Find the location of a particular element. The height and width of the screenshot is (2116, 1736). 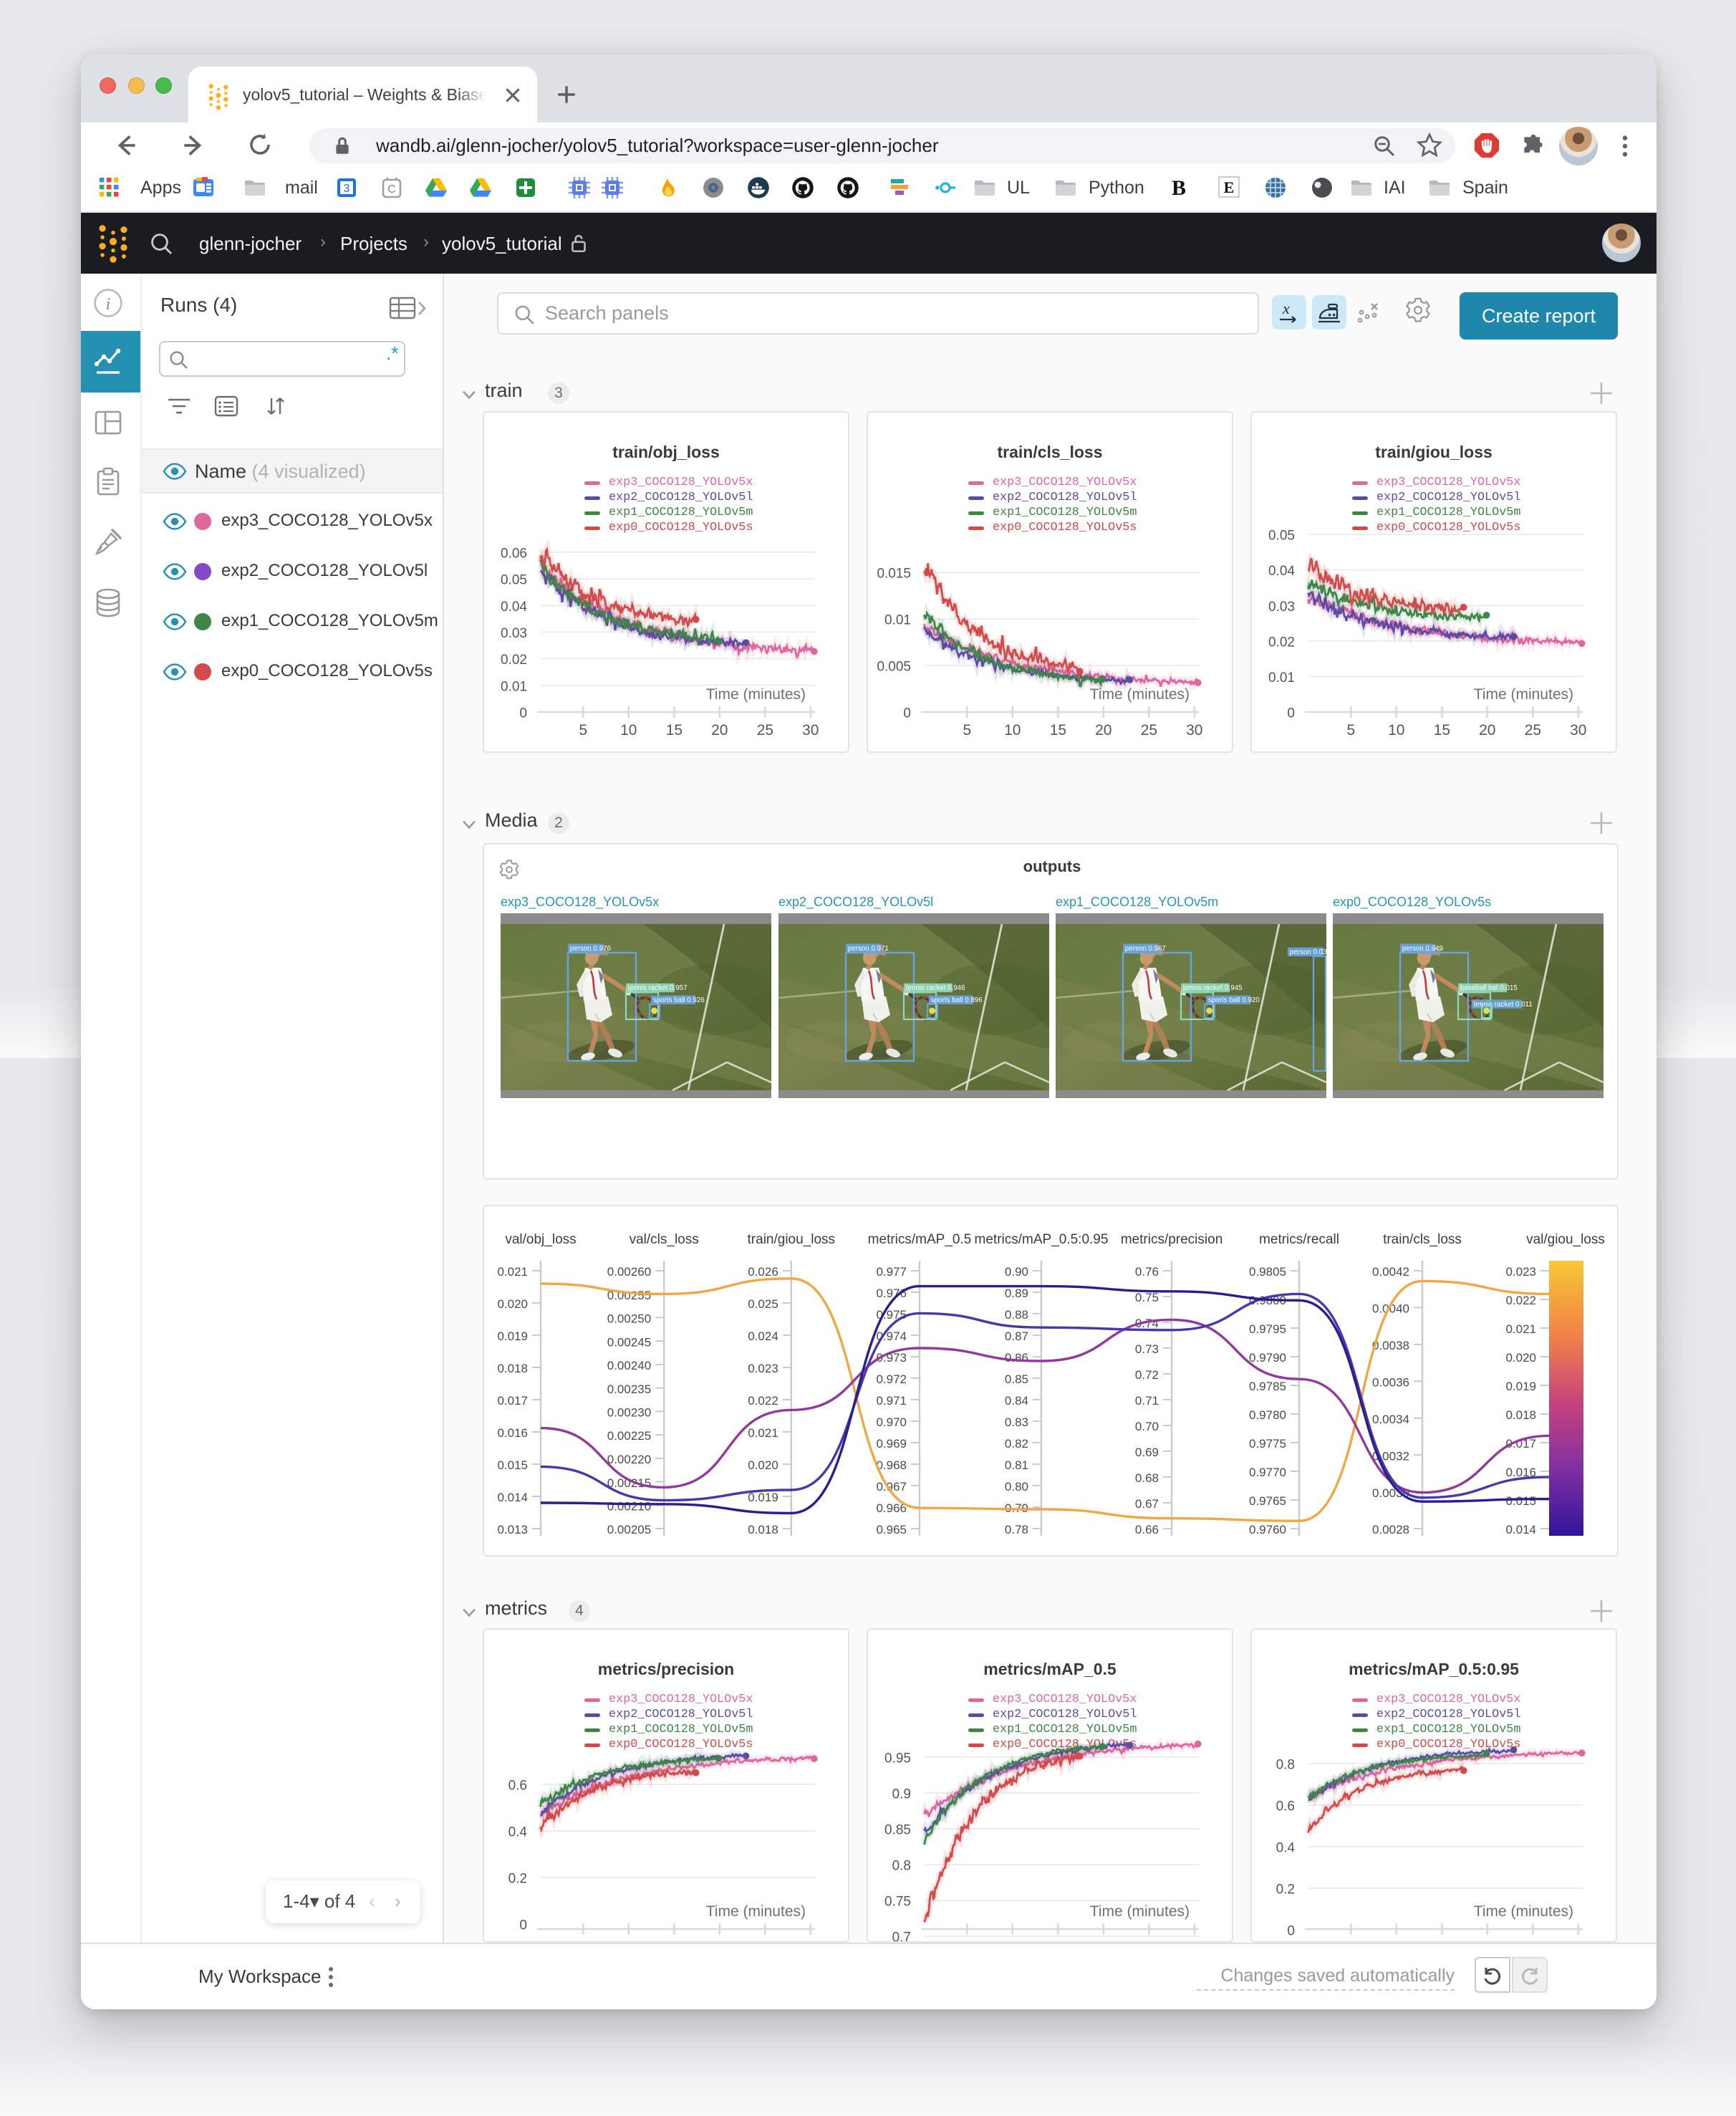

svg-text: val/obj_loss is located at coordinates (540, 1239).